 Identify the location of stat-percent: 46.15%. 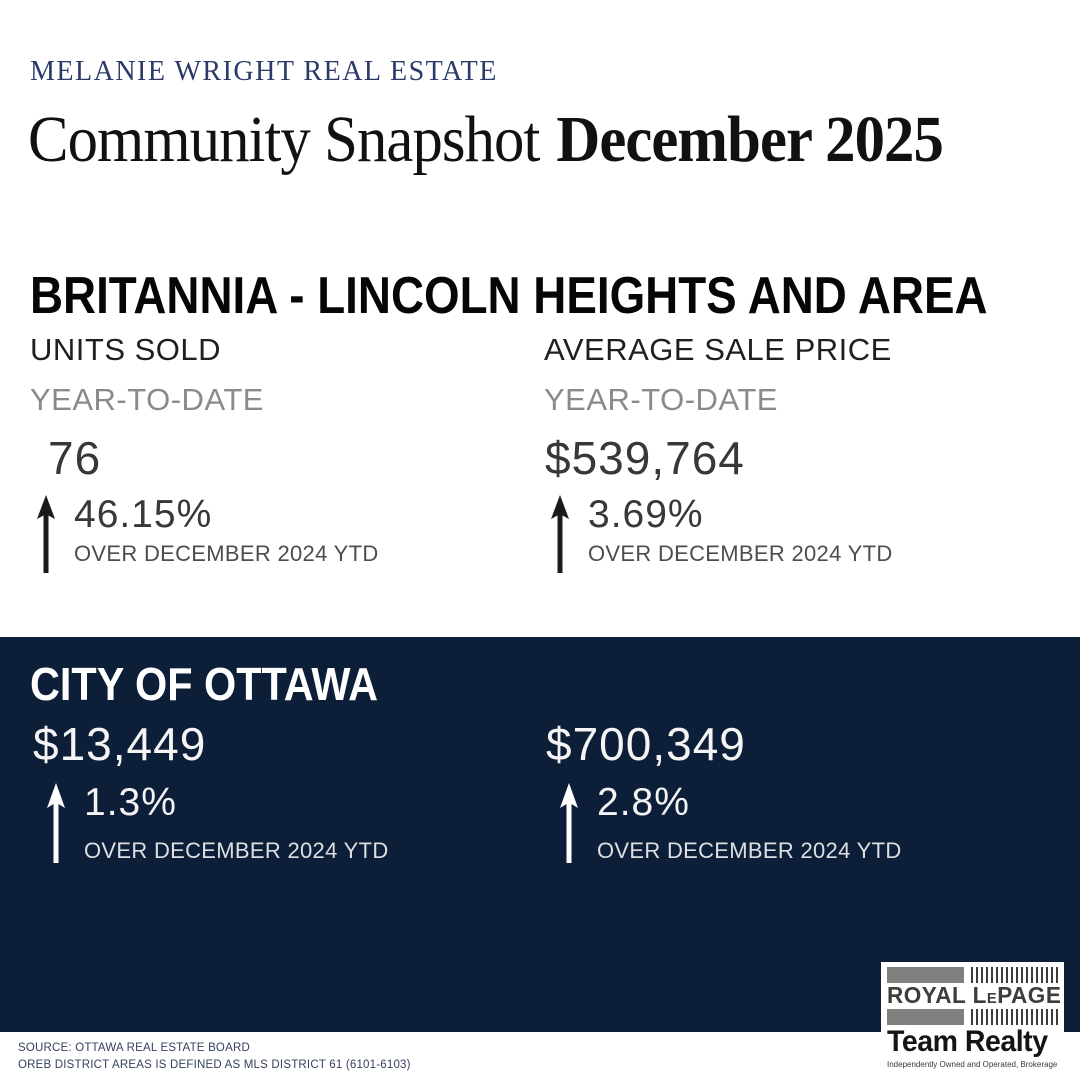
(143, 514).